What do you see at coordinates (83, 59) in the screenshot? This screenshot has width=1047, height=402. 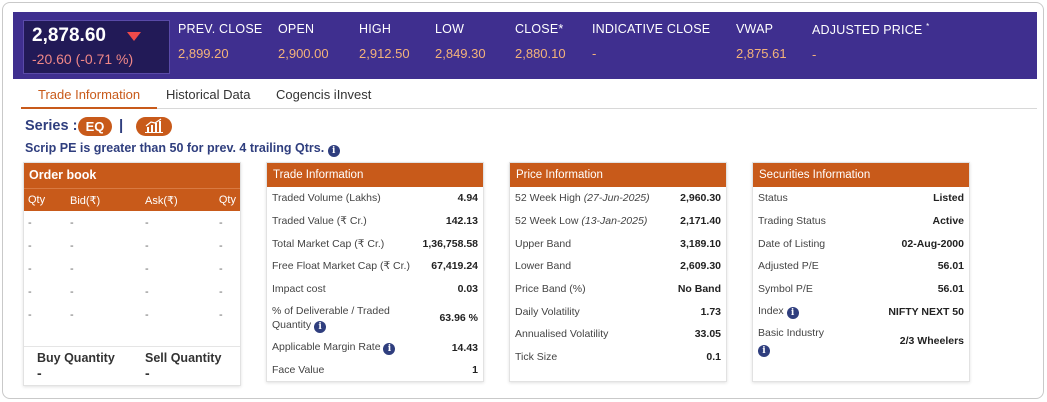 I see `price-change: -20.60 (-0.71 %)` at bounding box center [83, 59].